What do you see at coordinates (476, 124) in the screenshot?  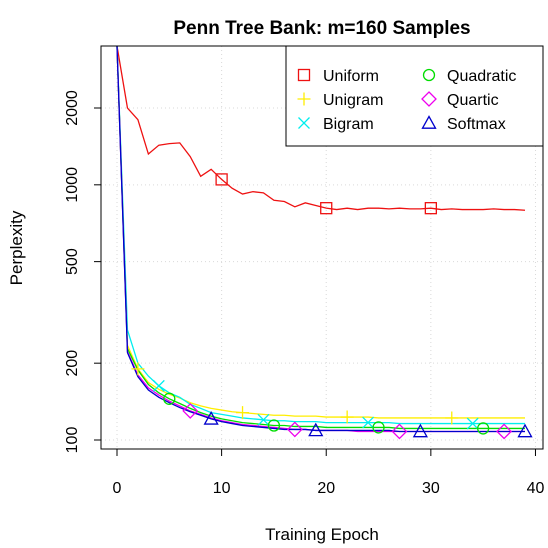 I see `legend-label-softmax: Softmax` at bounding box center [476, 124].